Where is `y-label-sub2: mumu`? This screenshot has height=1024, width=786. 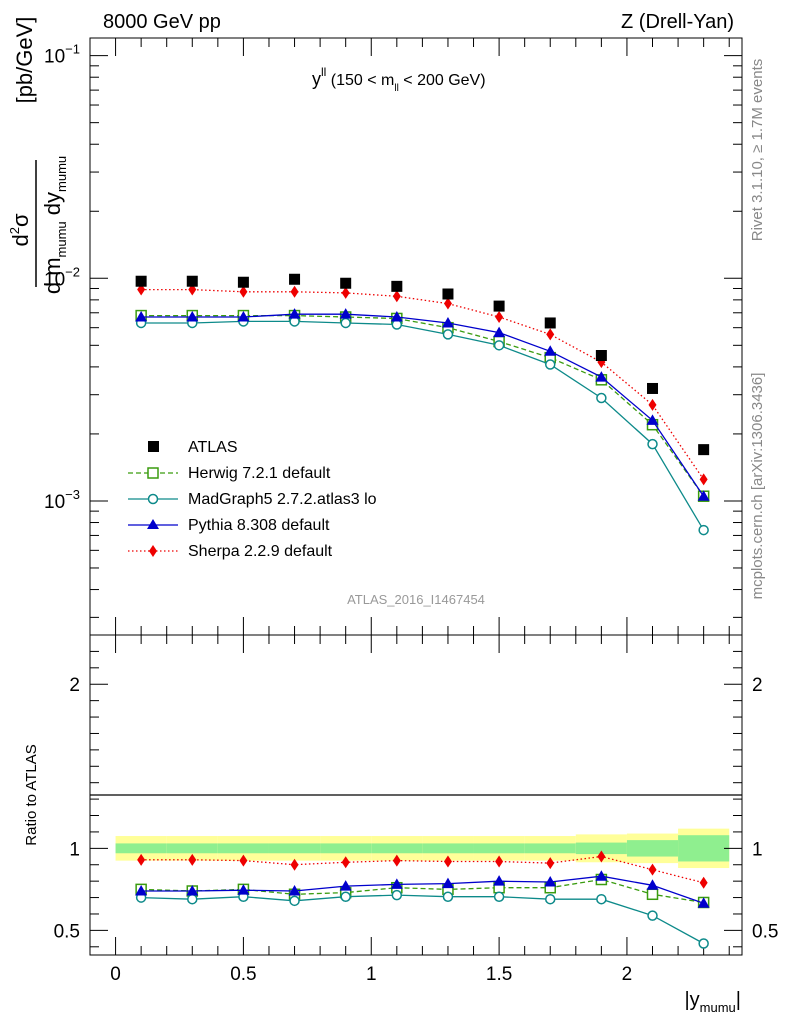 y-label-sub2: mumu is located at coordinates (61, 174).